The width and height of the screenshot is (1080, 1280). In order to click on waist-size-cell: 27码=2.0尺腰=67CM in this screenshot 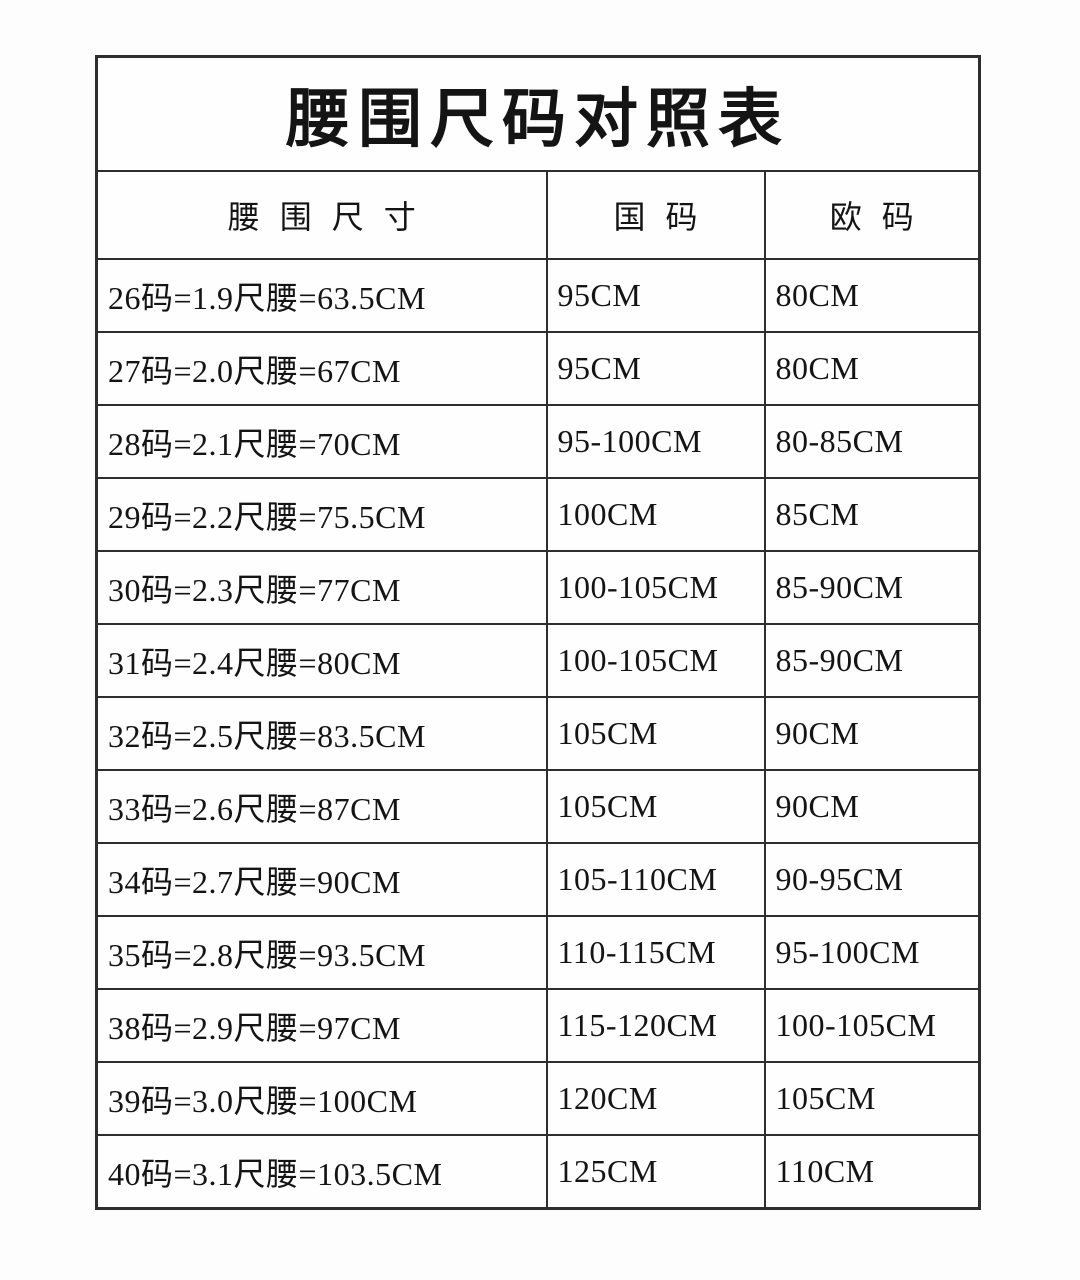, I will do `click(321, 368)`.